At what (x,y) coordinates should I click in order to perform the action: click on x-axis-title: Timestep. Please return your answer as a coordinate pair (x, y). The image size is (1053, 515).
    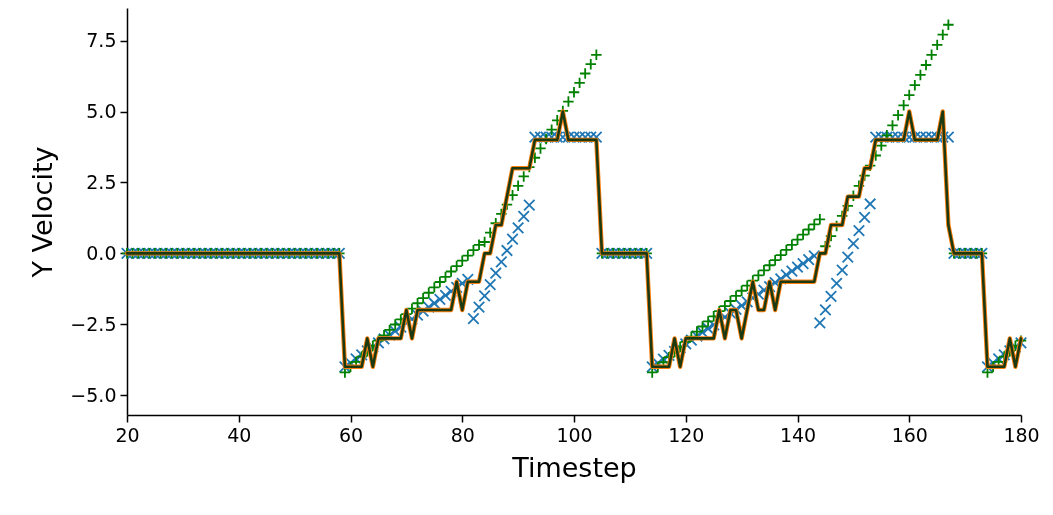
    Looking at the image, I should click on (574, 467).